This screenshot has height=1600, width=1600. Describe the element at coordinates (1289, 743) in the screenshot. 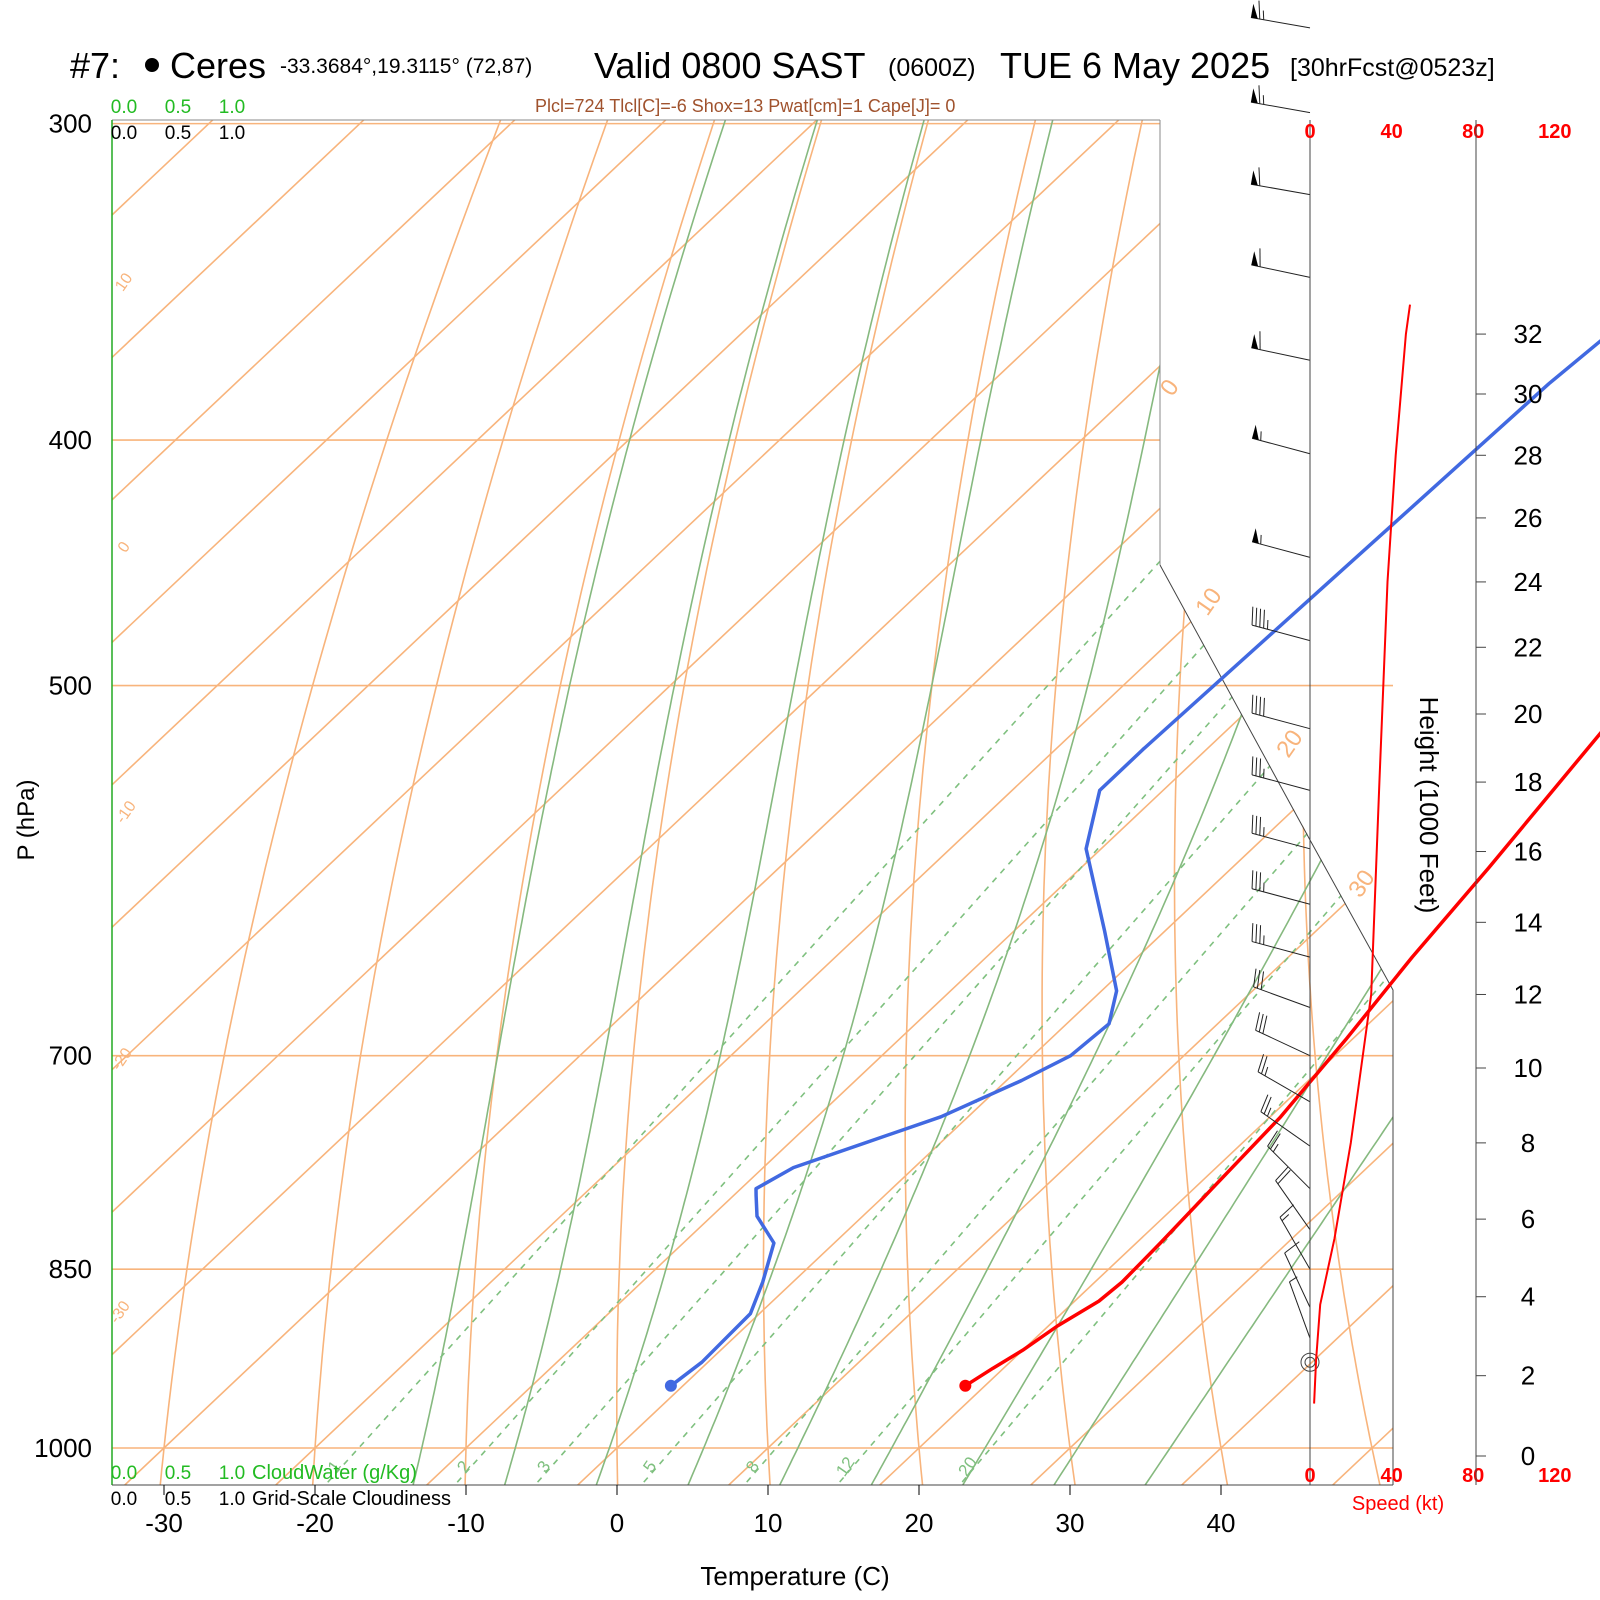

I see `isotherm-label: 20` at that location.